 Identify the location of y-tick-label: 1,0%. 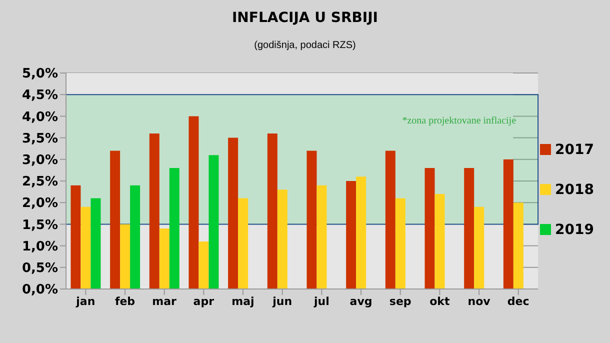
(40, 246).